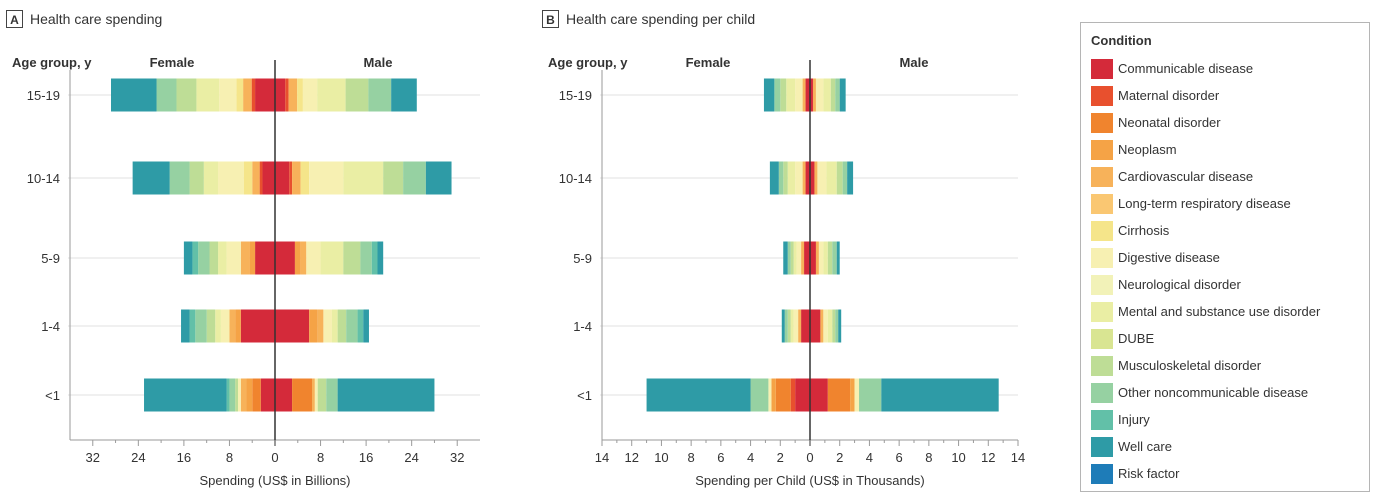  I want to click on panel-letter: A, so click(14, 20).